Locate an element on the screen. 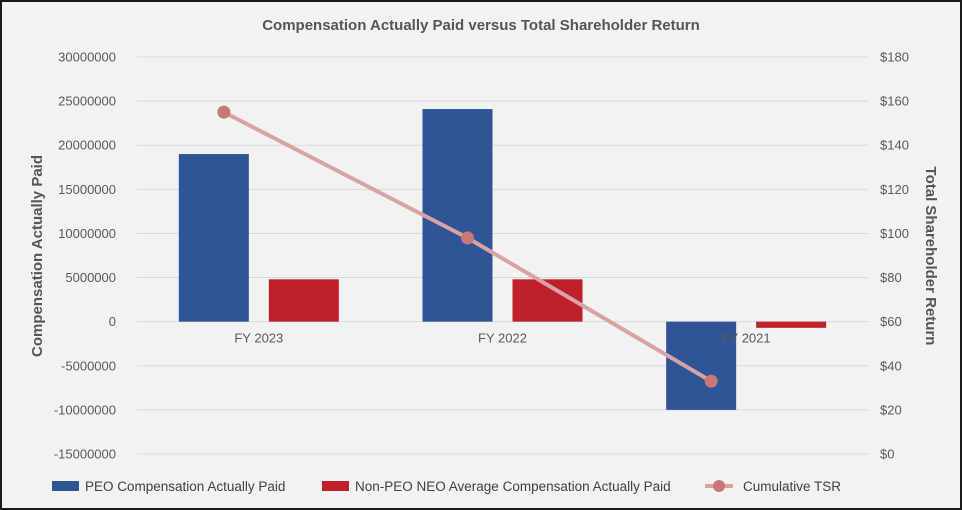 Image resolution: width=962 pixels, height=510 pixels. y2-tick-label: $100 is located at coordinates (894, 233).